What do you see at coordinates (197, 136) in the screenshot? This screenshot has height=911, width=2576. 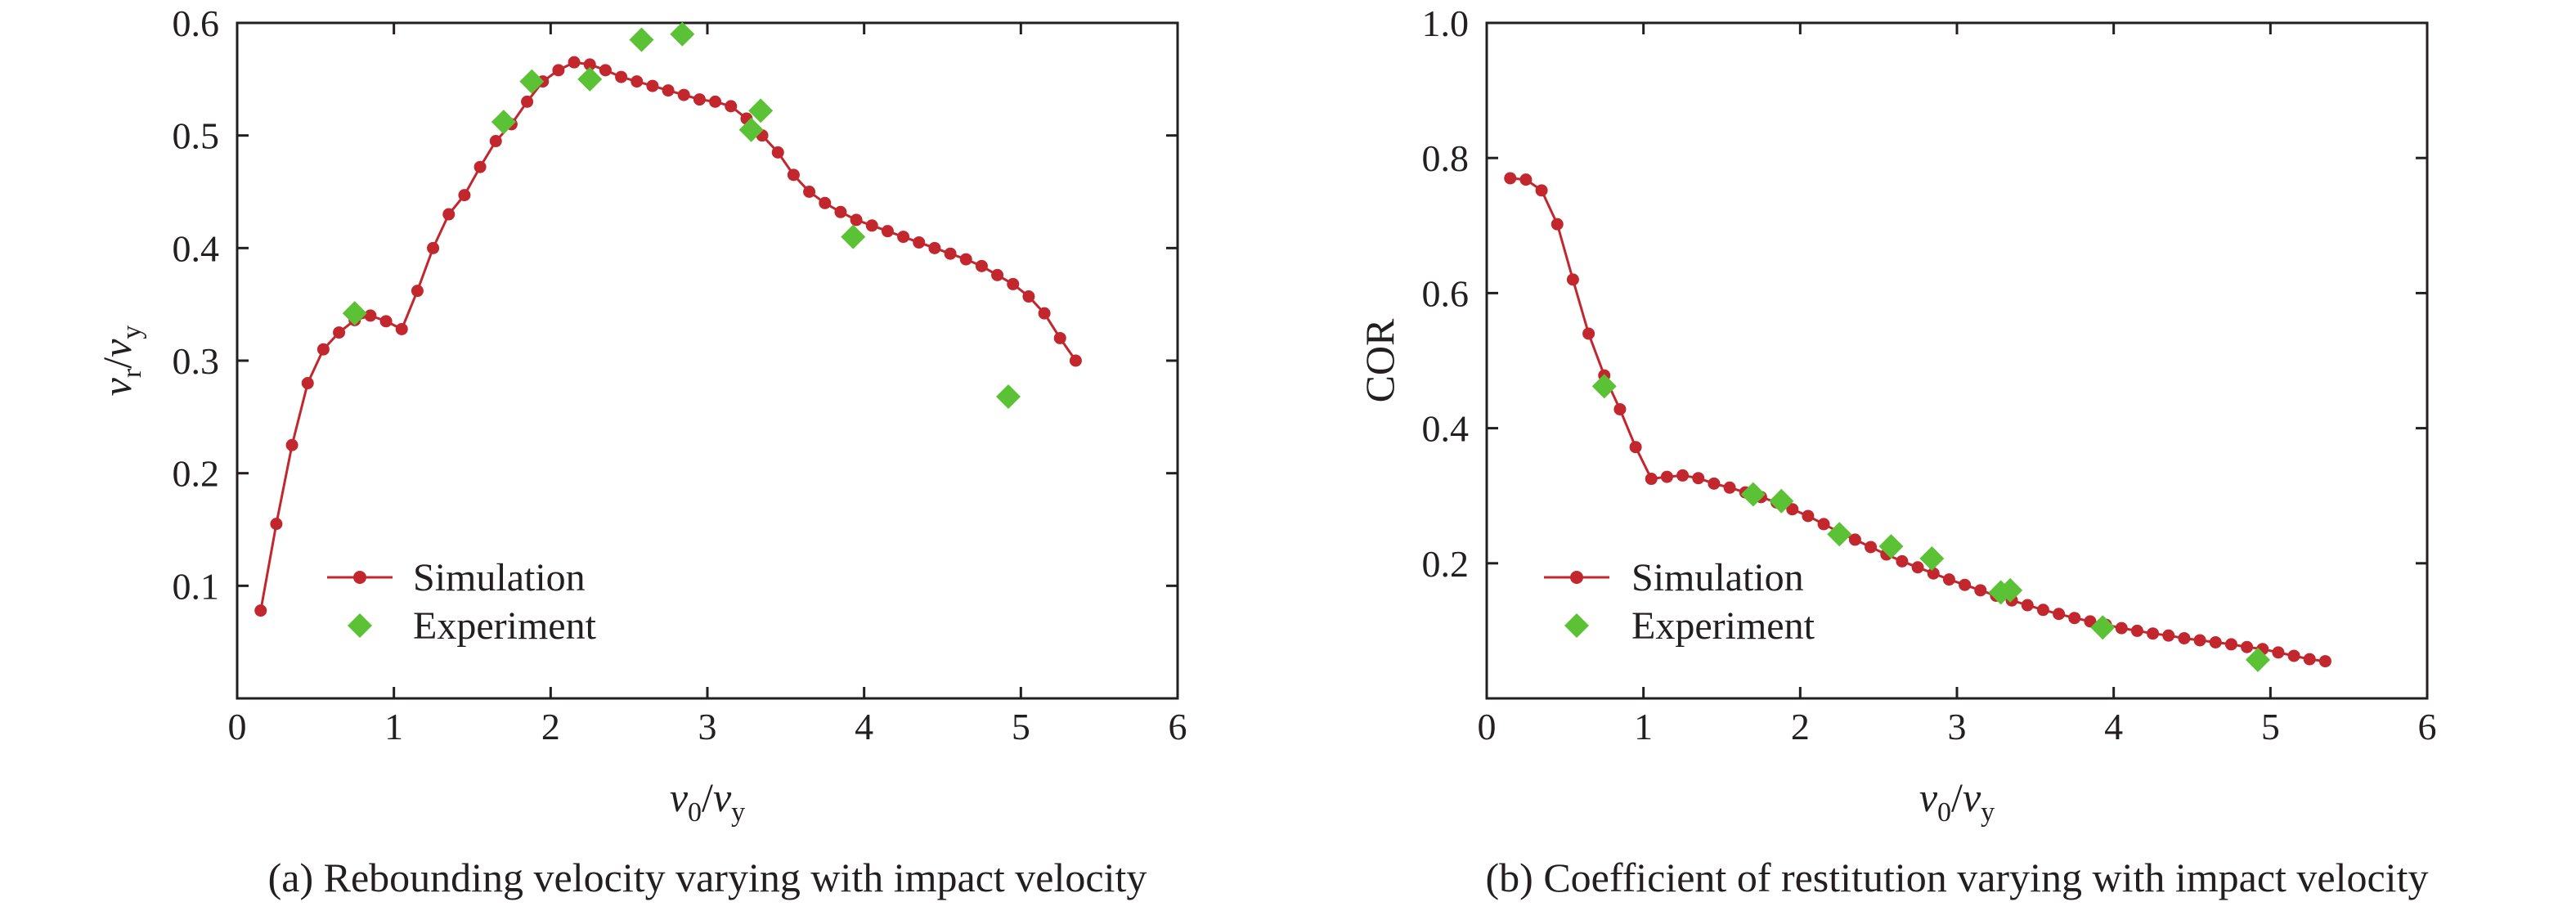 I see `y-tick-label-a-4: 0.5` at bounding box center [197, 136].